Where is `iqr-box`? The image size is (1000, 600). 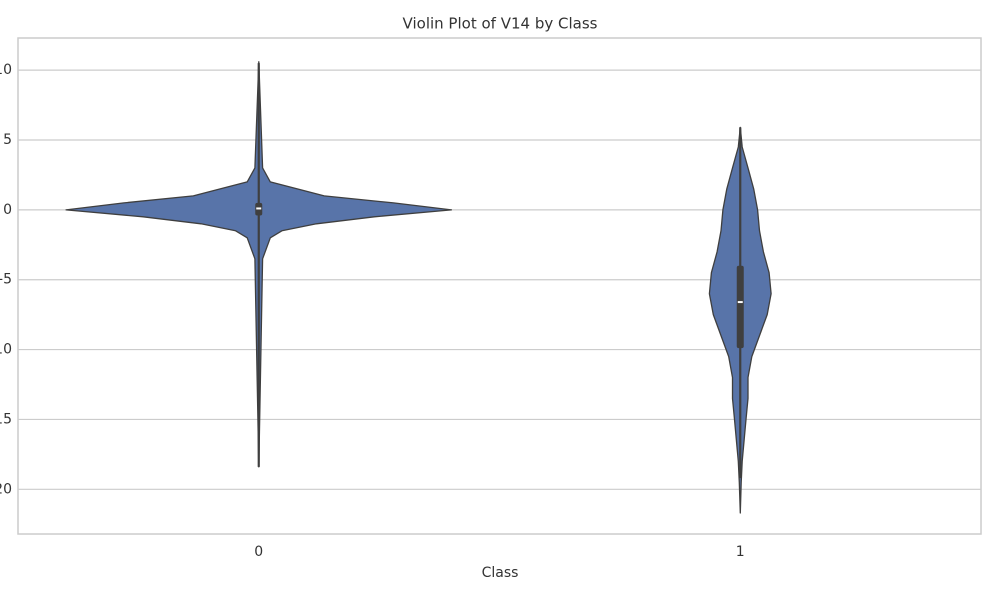
iqr-box is located at coordinates (740, 307).